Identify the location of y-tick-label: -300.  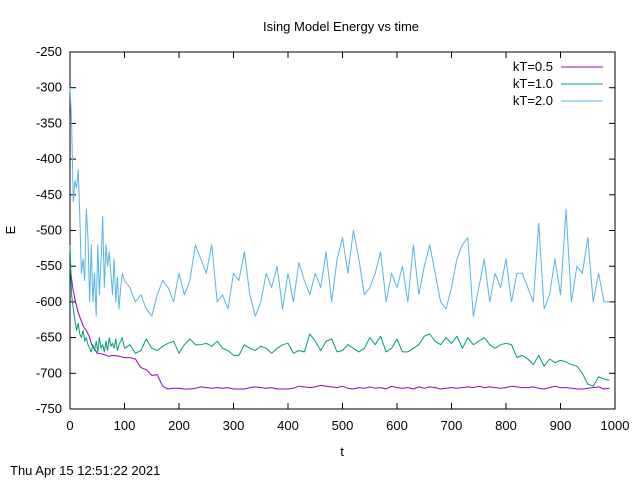
(49, 87).